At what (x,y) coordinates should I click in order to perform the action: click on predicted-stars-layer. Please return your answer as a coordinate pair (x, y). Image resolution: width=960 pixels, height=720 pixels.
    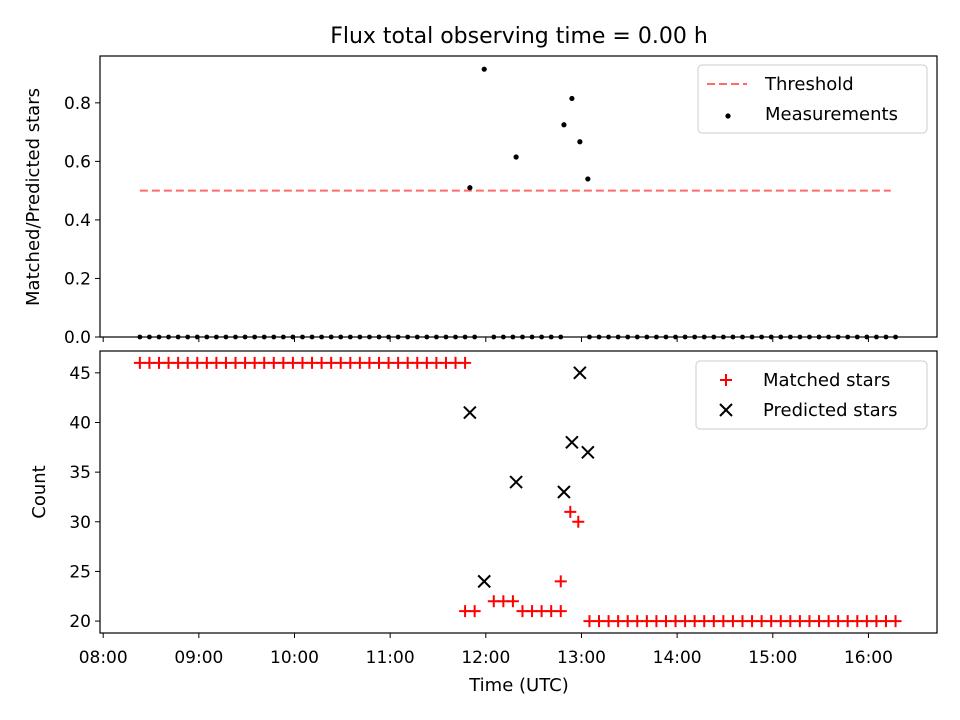
    Looking at the image, I should click on (529, 477).